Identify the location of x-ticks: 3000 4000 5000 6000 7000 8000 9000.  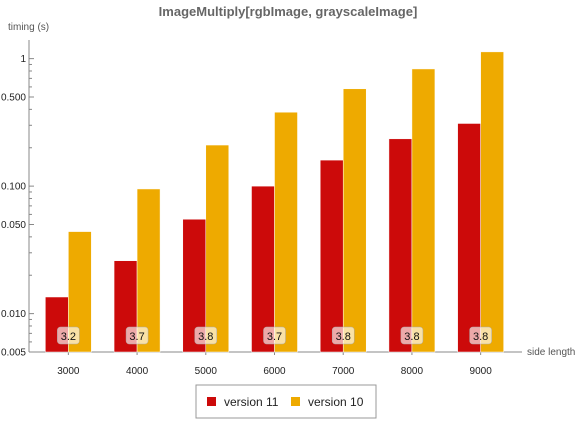
(274, 364).